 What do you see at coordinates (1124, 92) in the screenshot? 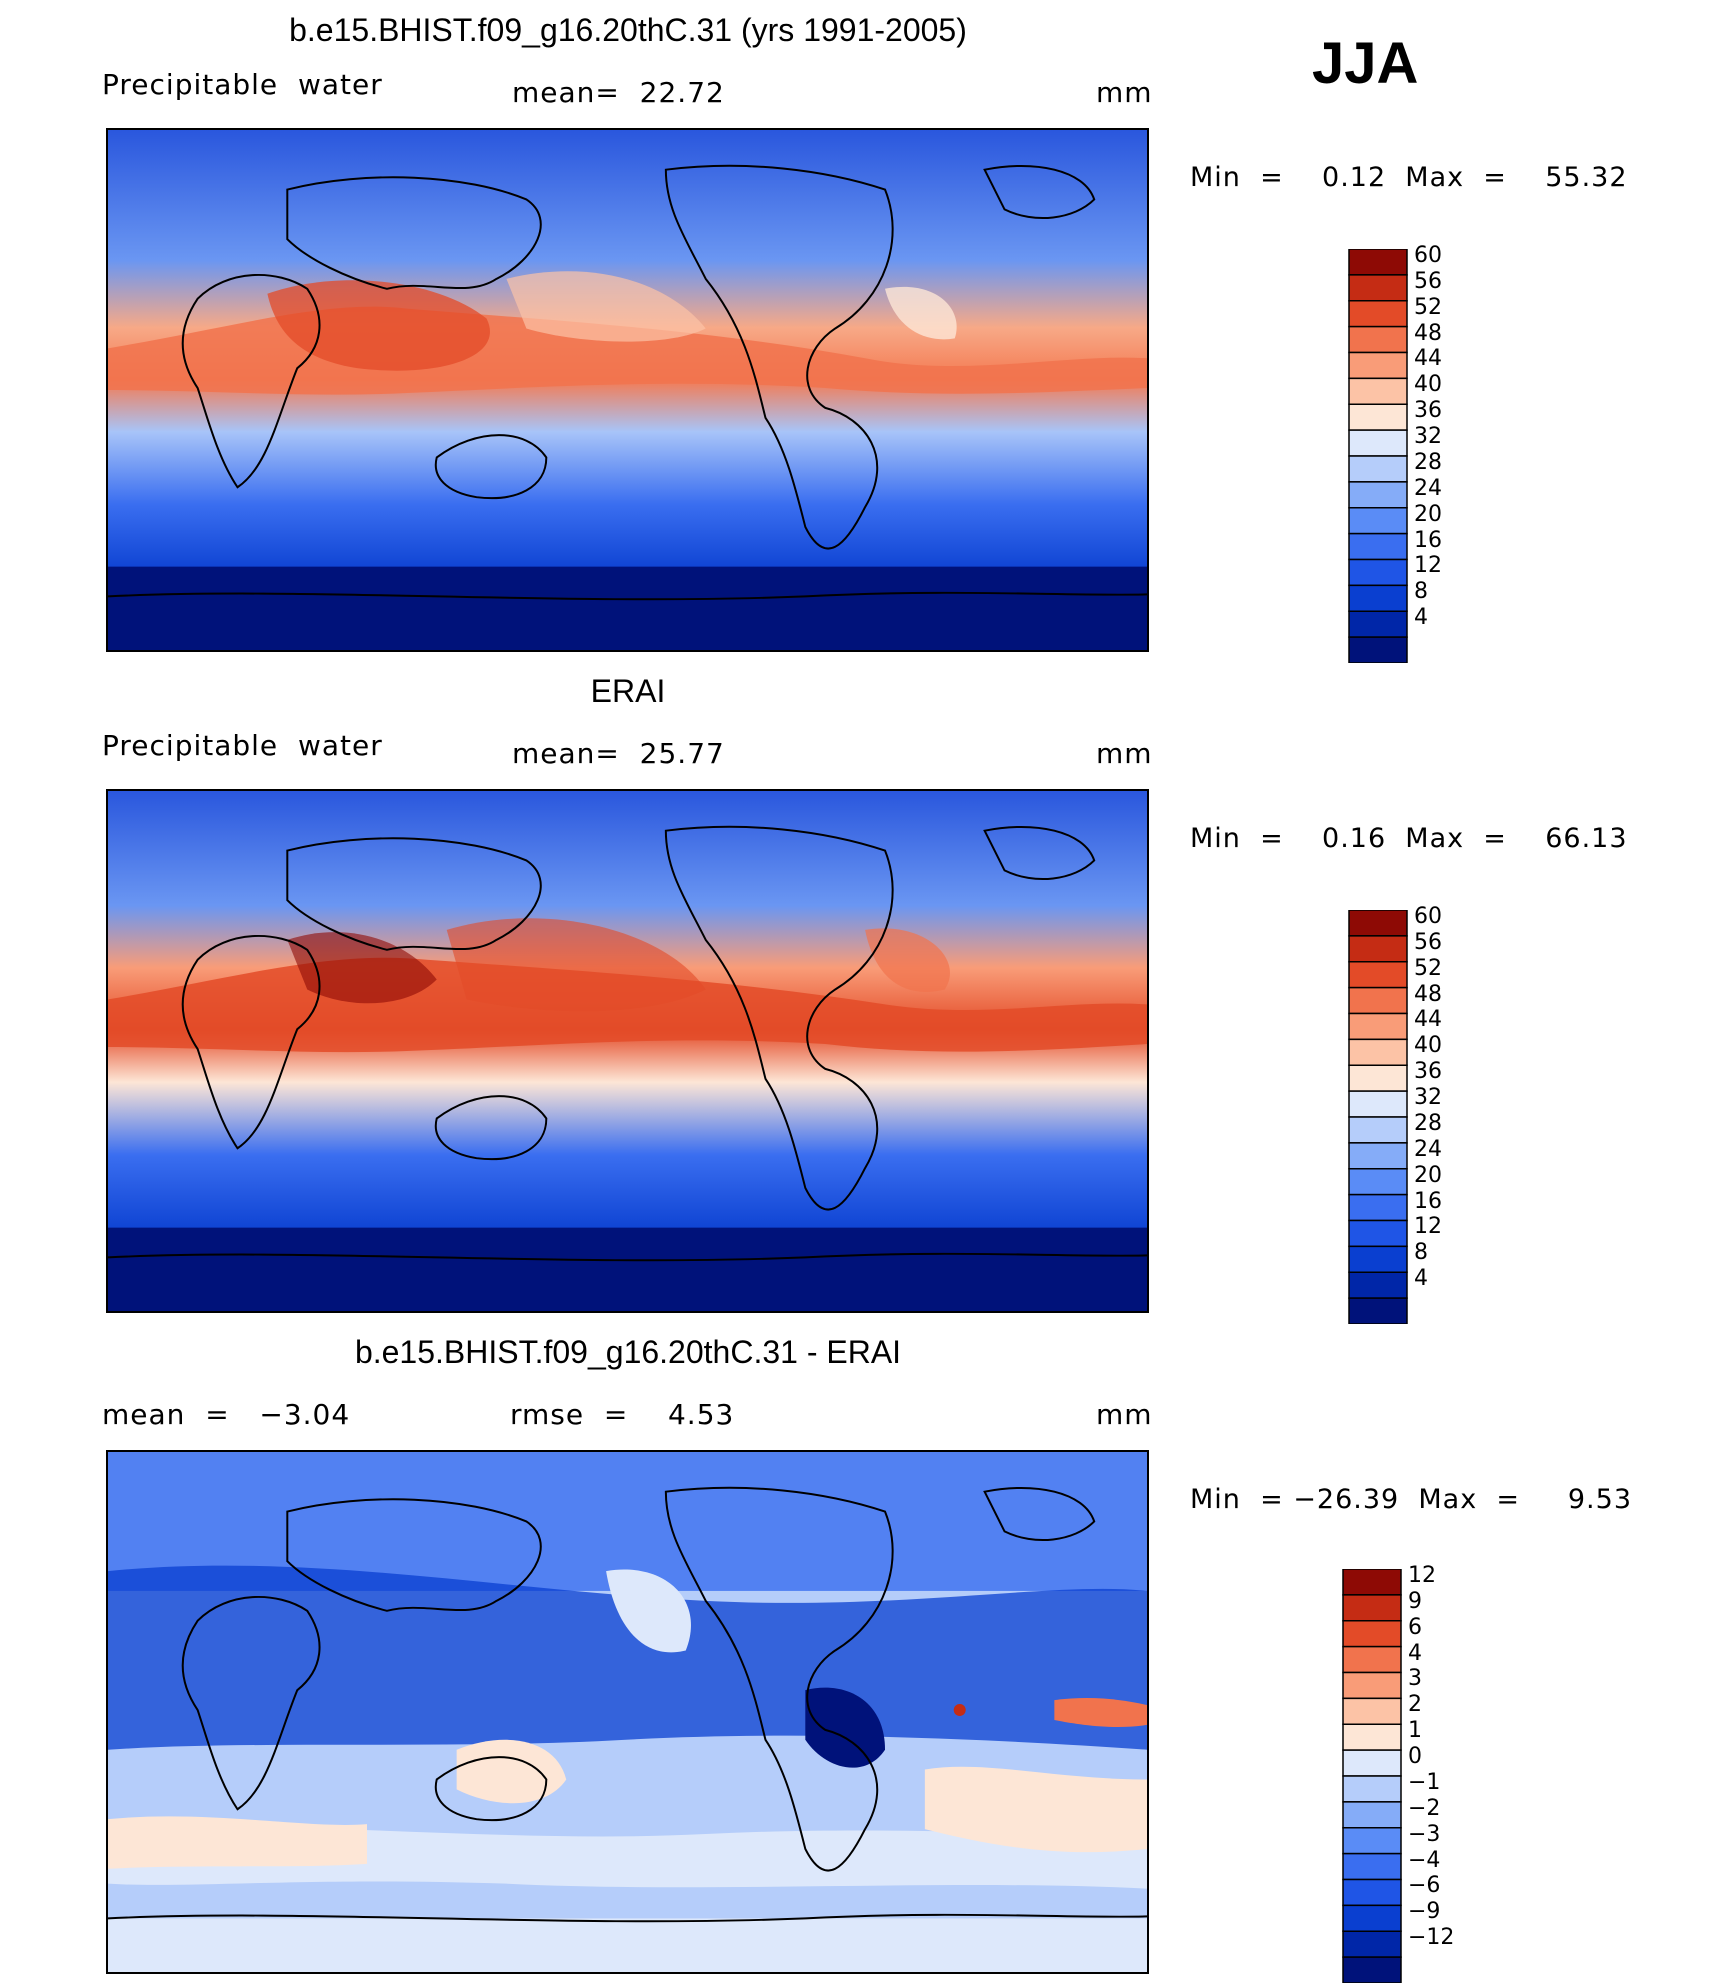
I see `panel-model-units-label: mm` at bounding box center [1124, 92].